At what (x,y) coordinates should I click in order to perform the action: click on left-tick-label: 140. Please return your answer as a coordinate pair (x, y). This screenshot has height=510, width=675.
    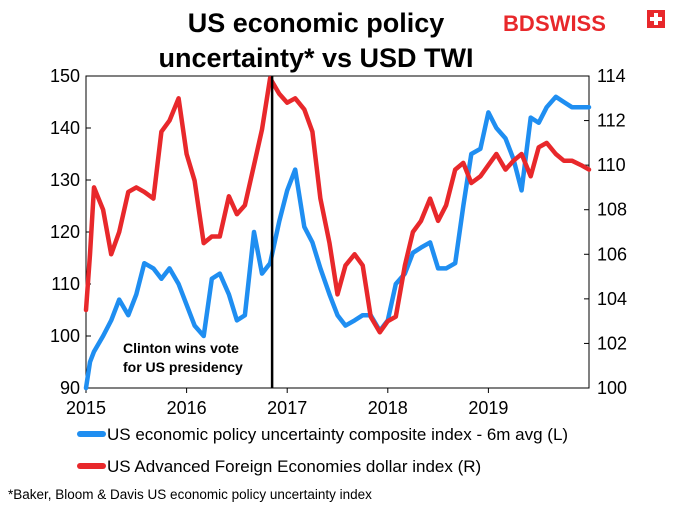
    Looking at the image, I should click on (65, 128).